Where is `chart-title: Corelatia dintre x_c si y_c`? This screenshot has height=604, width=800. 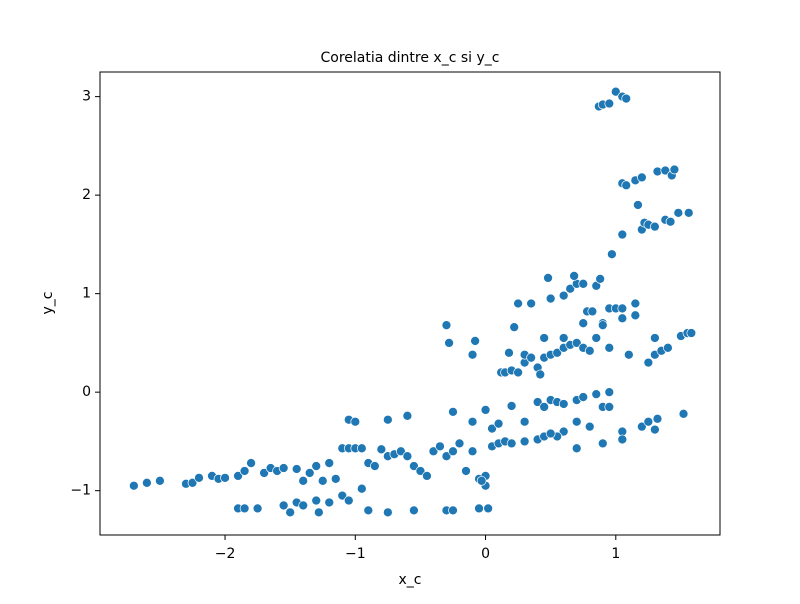 chart-title: Corelatia dintre x_c si y_c is located at coordinates (410, 58).